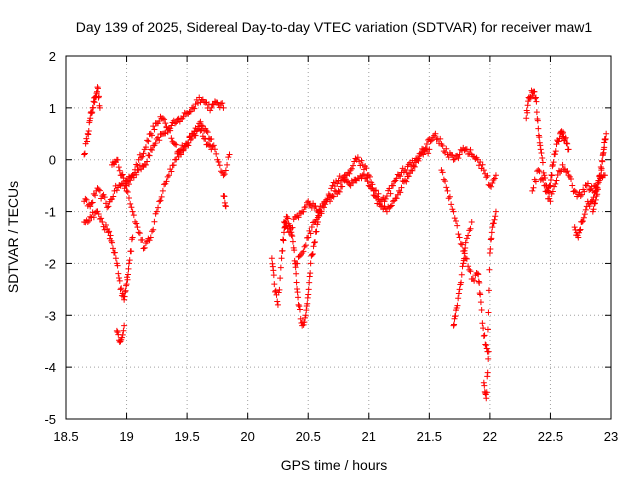  I want to click on y-tick-label: -1, so click(50, 212).